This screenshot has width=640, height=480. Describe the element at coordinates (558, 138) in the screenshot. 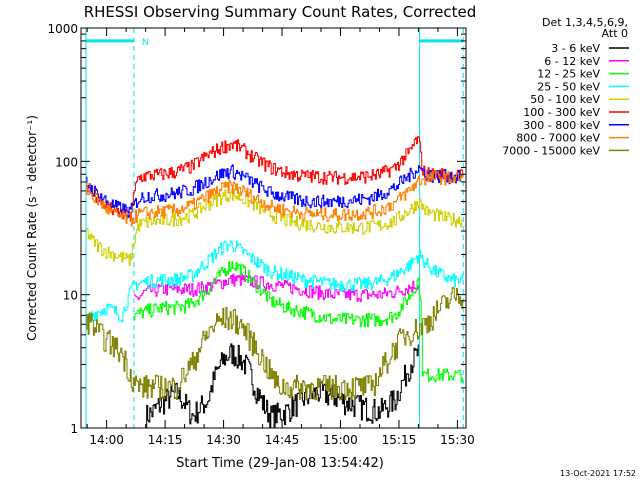

I see `legend-label: 800 - 7000 keV` at that location.